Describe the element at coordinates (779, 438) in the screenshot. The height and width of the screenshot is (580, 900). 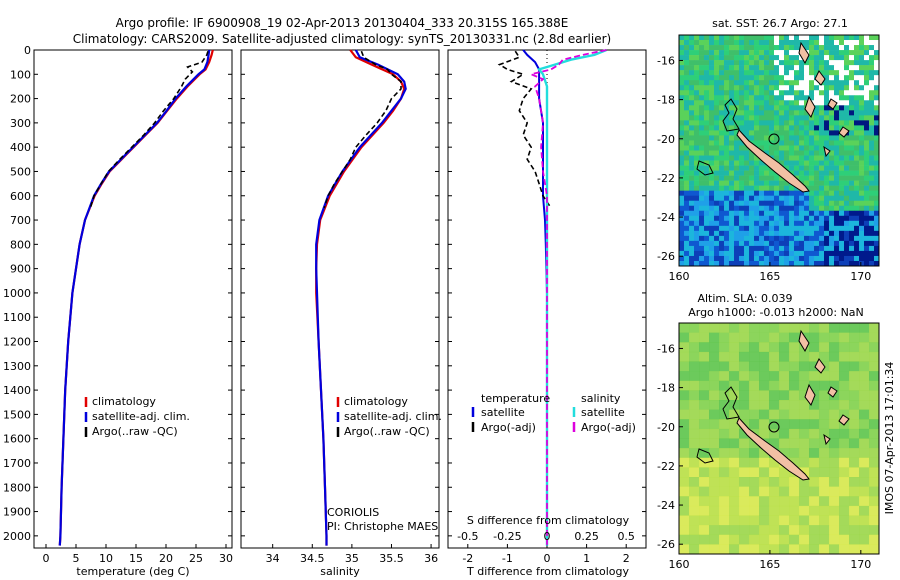
I see `sla-map-frame` at that location.